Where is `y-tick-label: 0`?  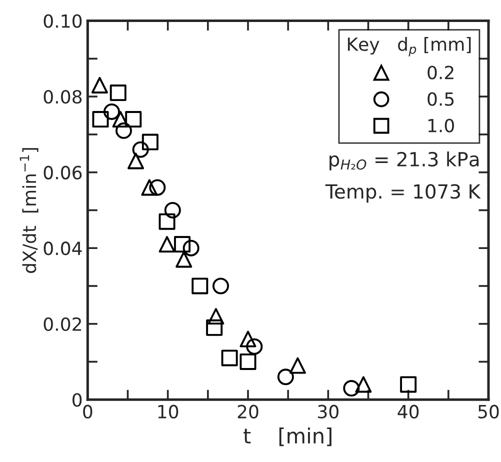
y-tick-label: 0 is located at coordinates (77, 400).